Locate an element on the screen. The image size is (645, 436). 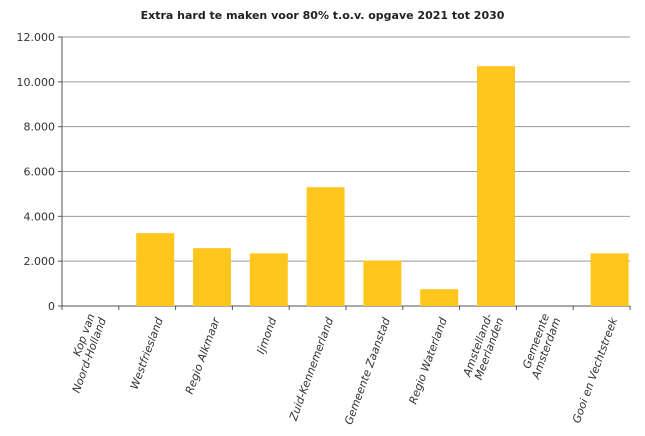
y-tick-label: 0 is located at coordinates (51, 306).